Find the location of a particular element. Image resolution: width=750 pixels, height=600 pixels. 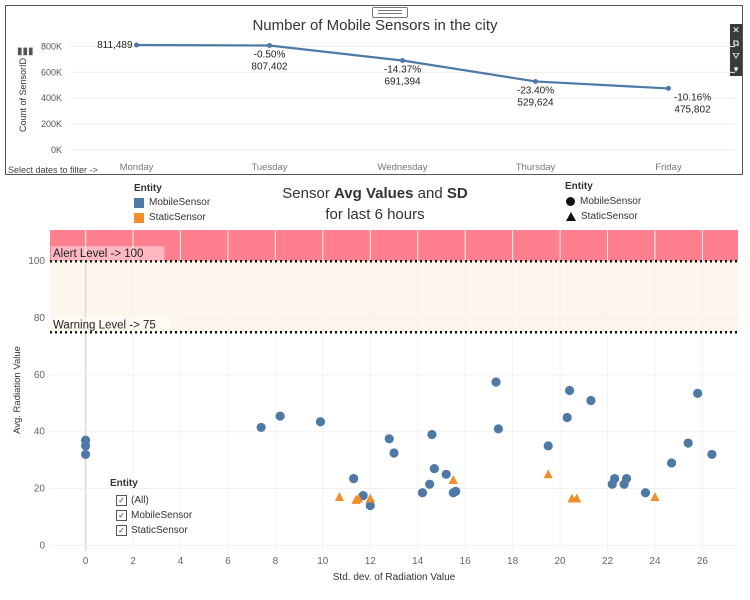

data-label: 807,402 is located at coordinates (269, 67).